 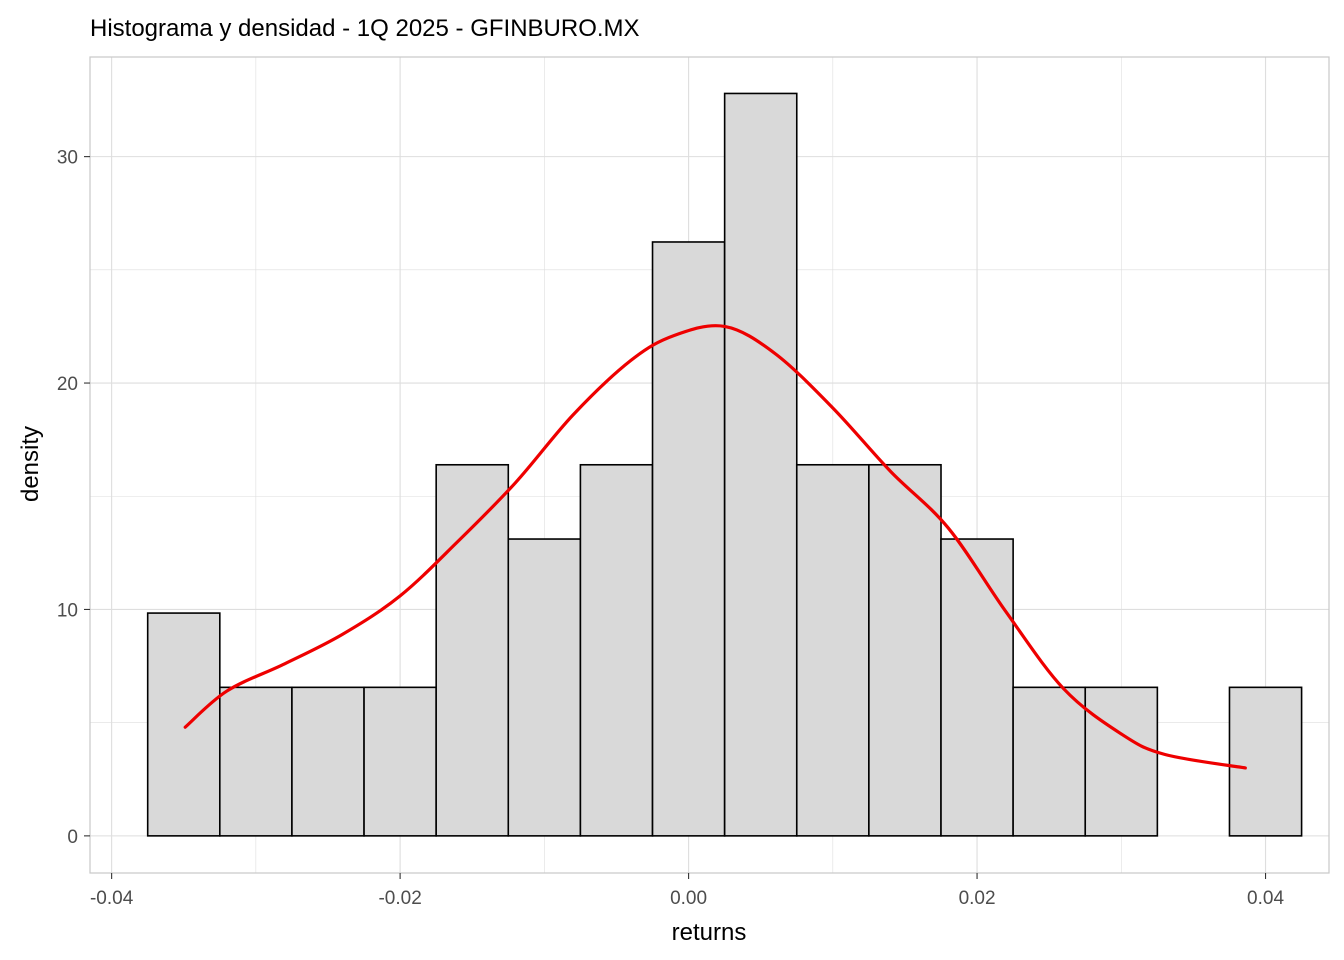 I want to click on y-tick-label: 30, so click(x=67, y=158).